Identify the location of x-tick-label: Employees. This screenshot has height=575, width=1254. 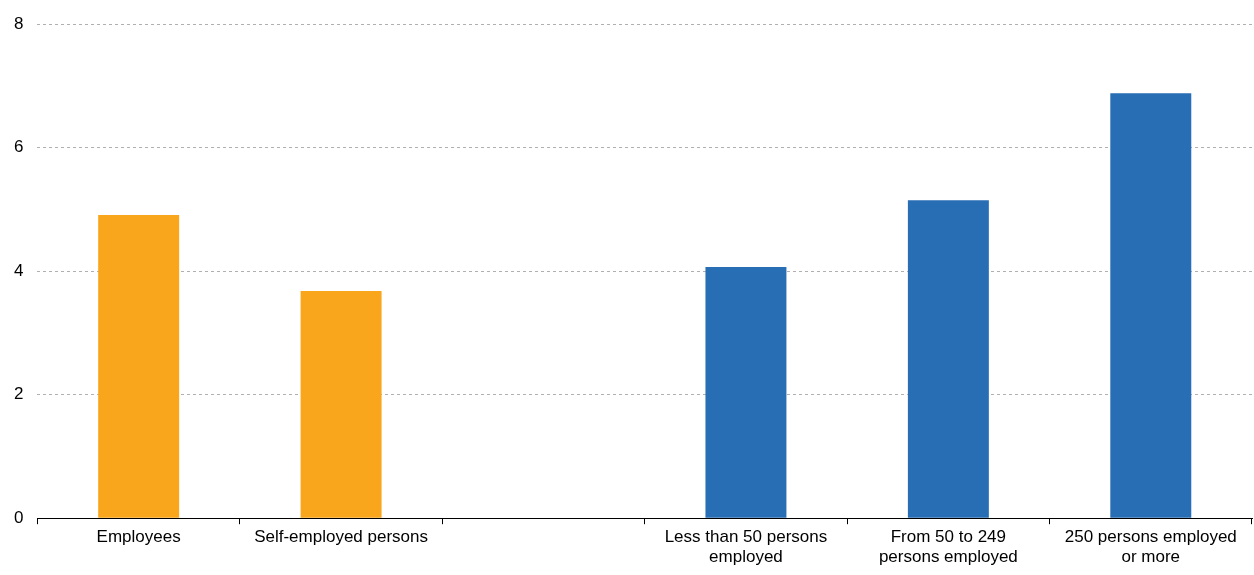
(138, 537).